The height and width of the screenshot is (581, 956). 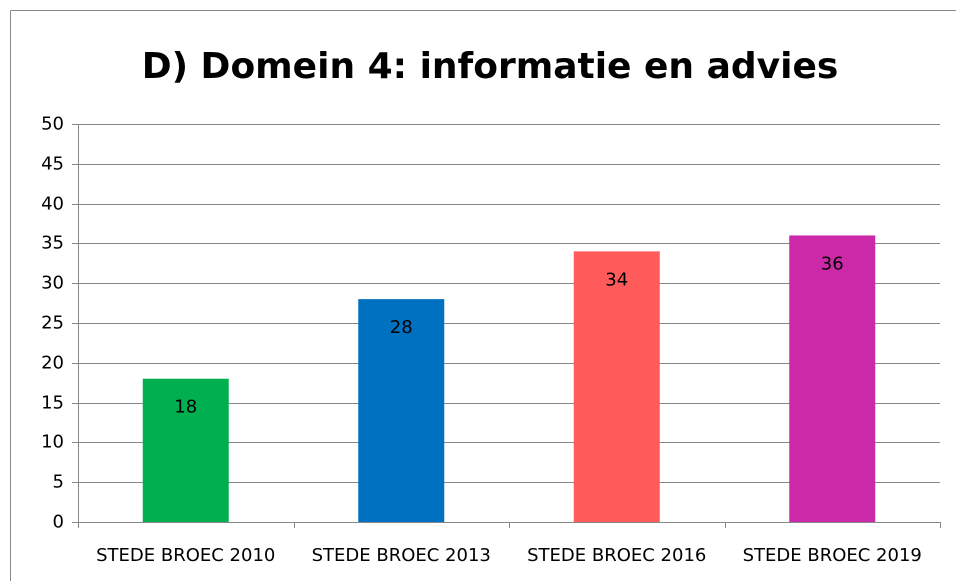 I want to click on y-tick-label: 30, so click(x=52, y=283).